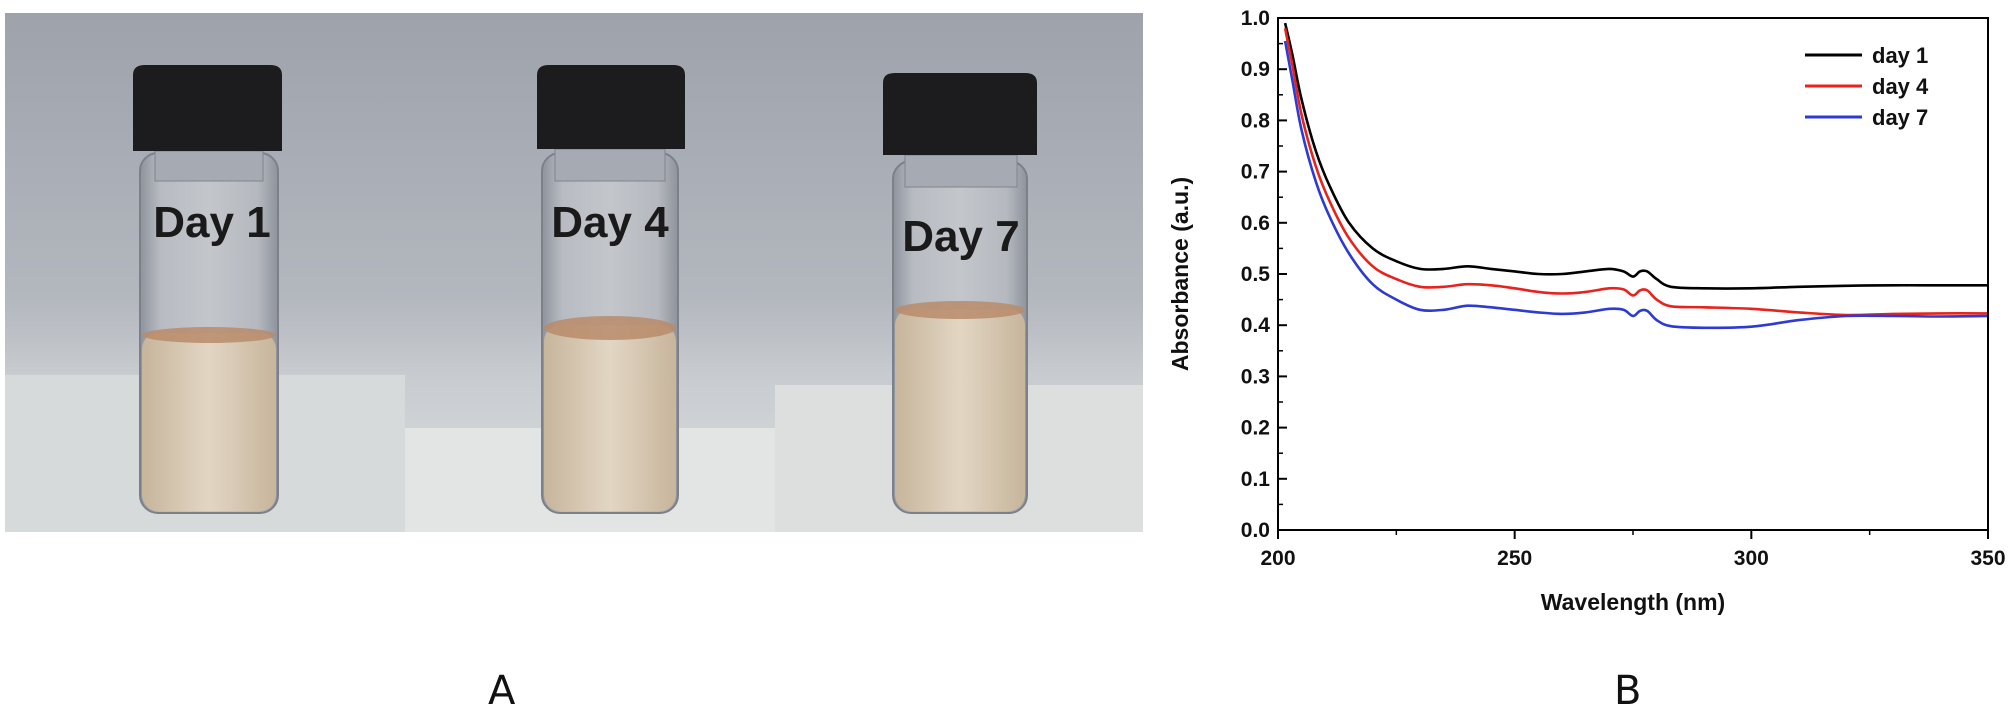  I want to click on y-tick-label: 0.8, so click(1256, 120).